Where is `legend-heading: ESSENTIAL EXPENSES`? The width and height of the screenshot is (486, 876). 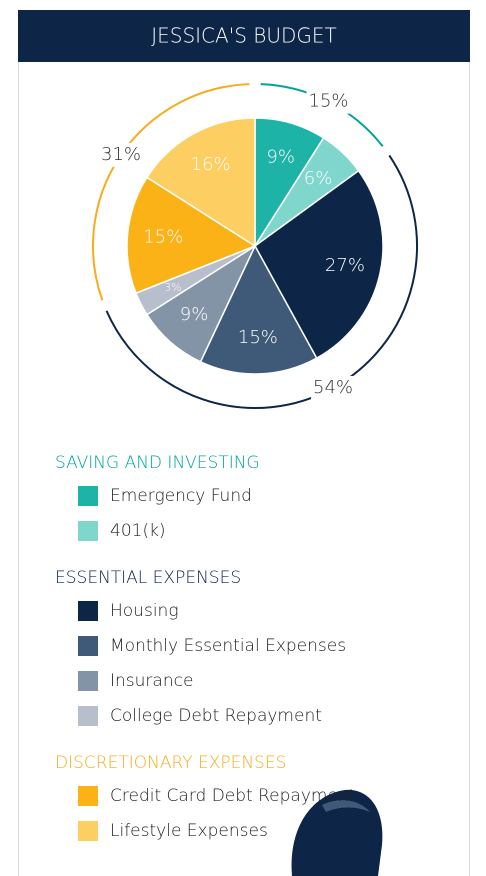
legend-heading: ESSENTIAL EXPENSES is located at coordinates (148, 578).